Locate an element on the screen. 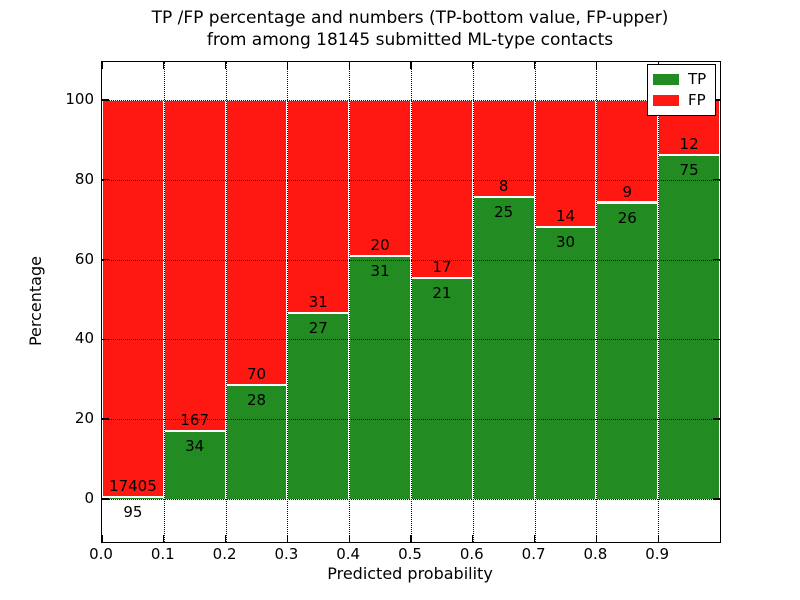 The height and width of the screenshot is (600, 800). bar-label-tp: 34 is located at coordinates (195, 446).